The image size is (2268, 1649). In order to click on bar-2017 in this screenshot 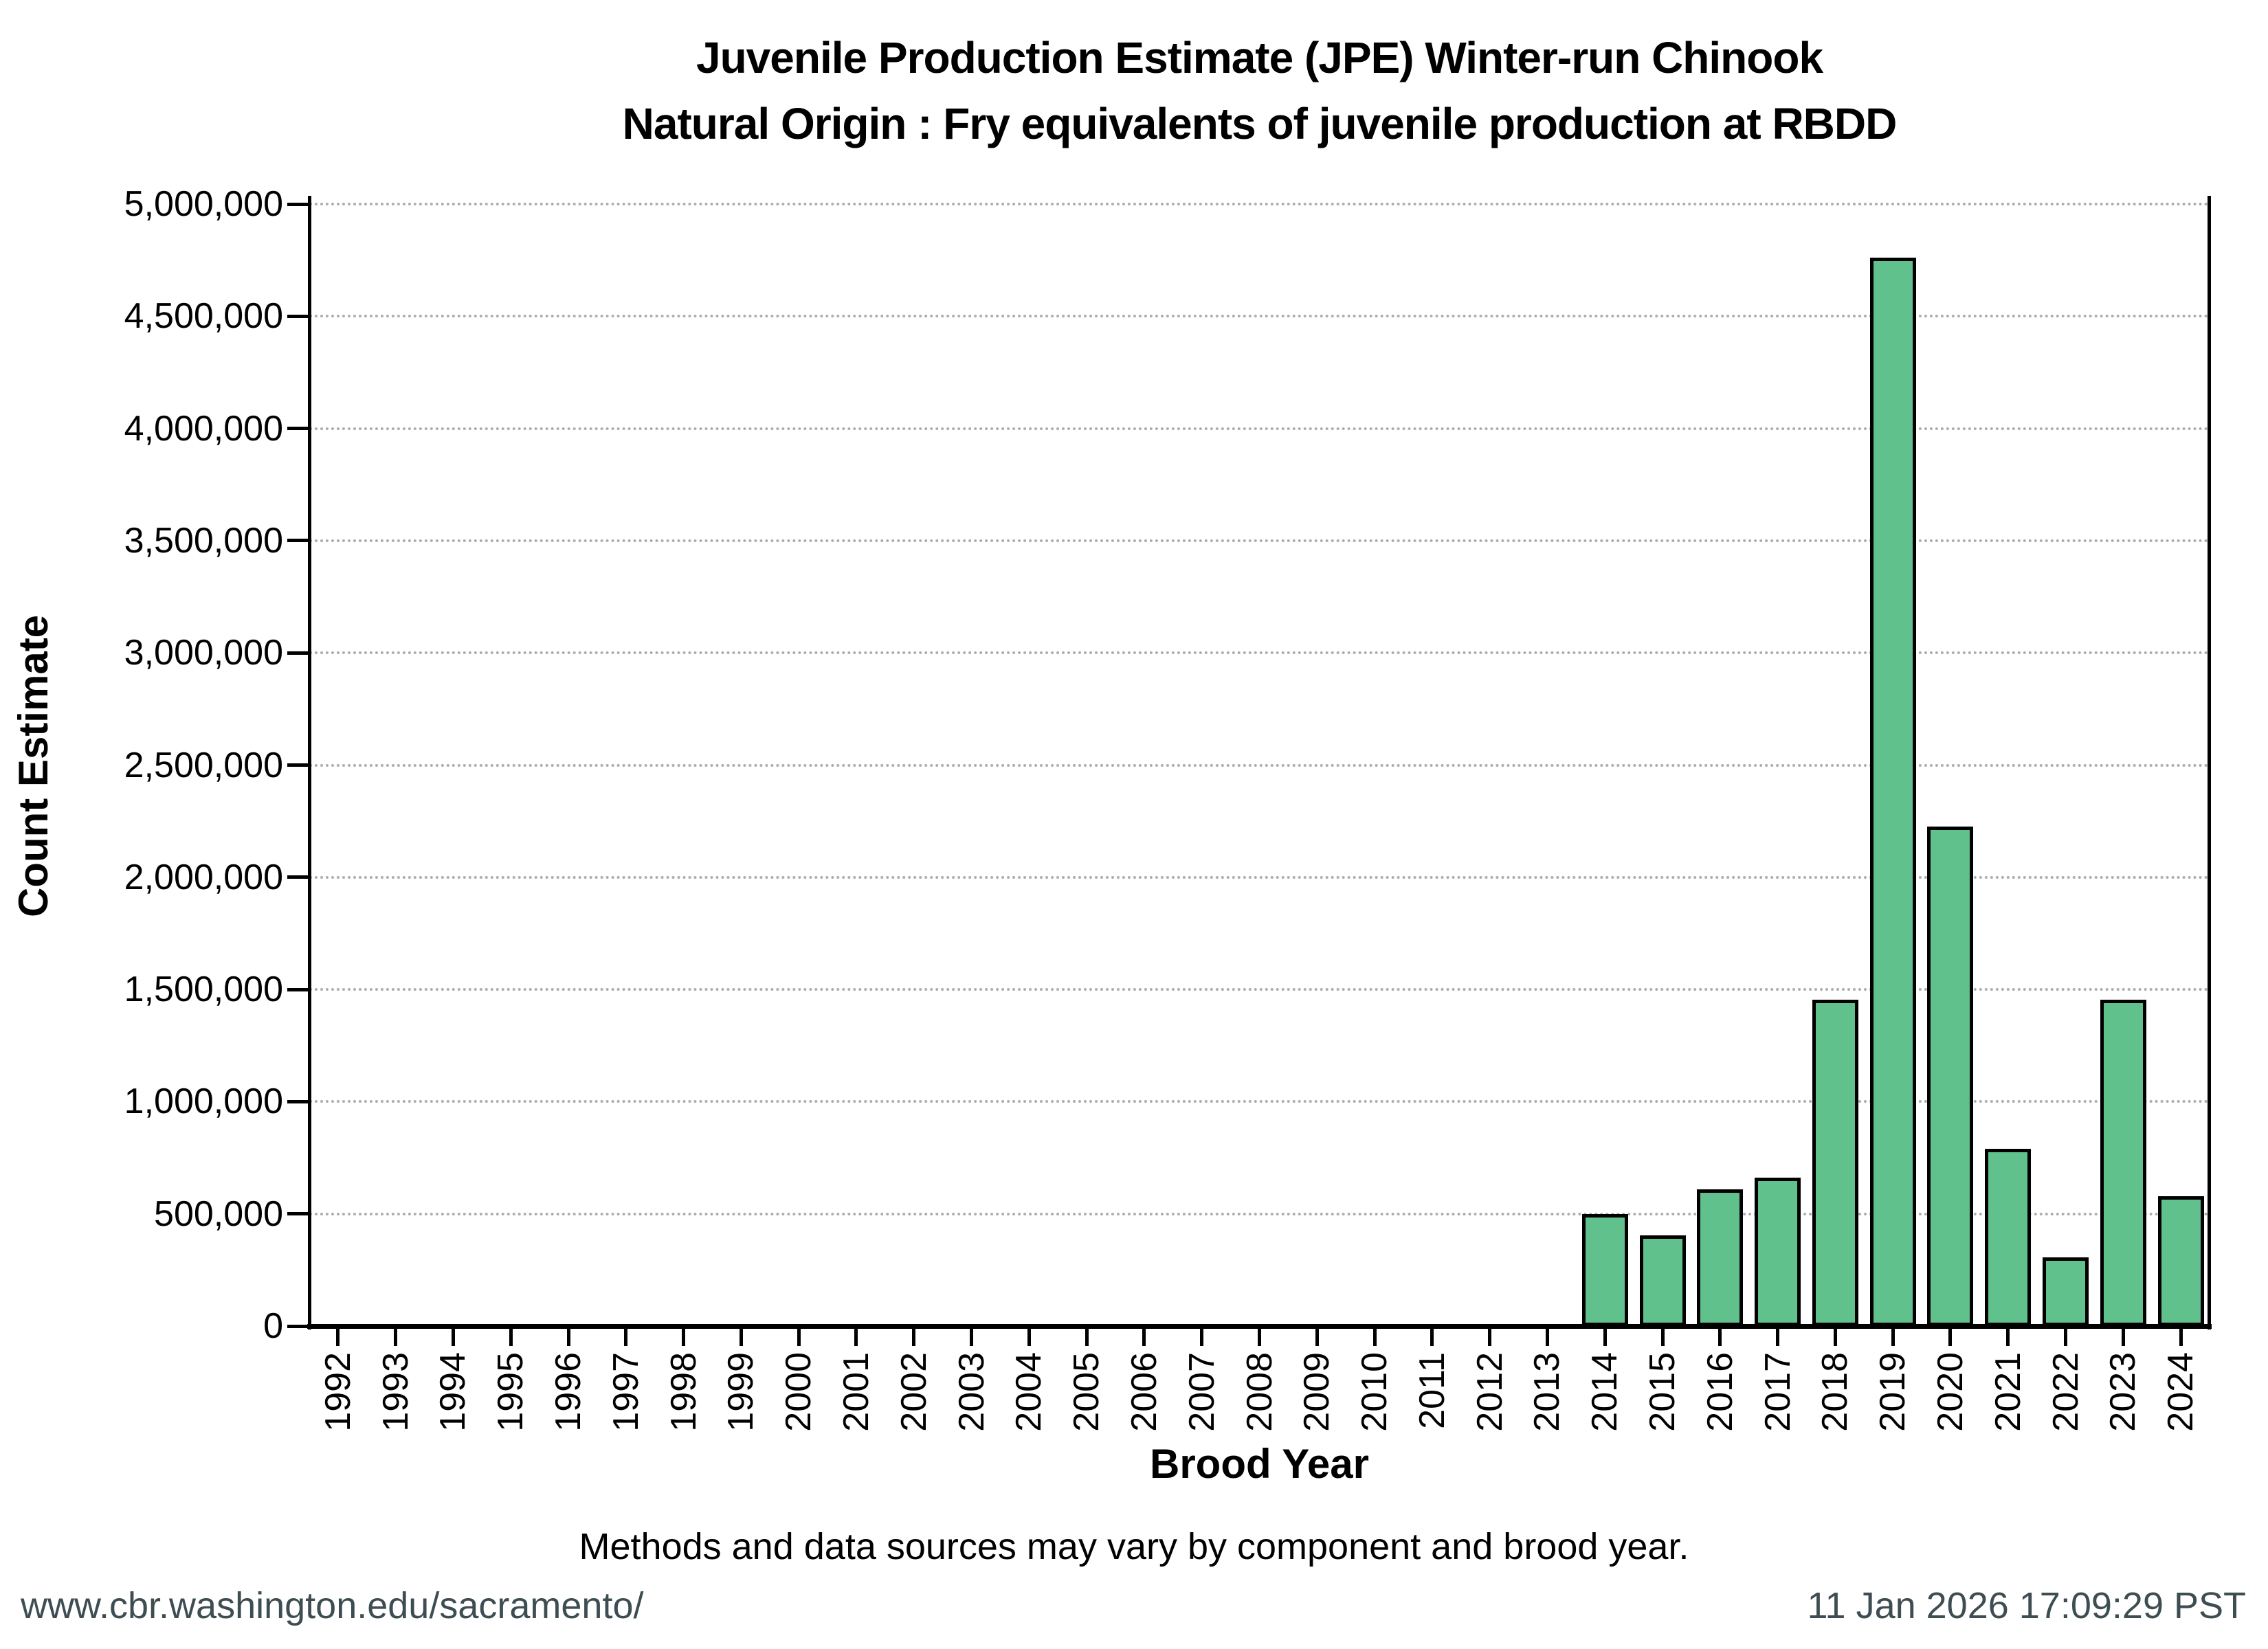, I will do `click(1778, 1252)`.